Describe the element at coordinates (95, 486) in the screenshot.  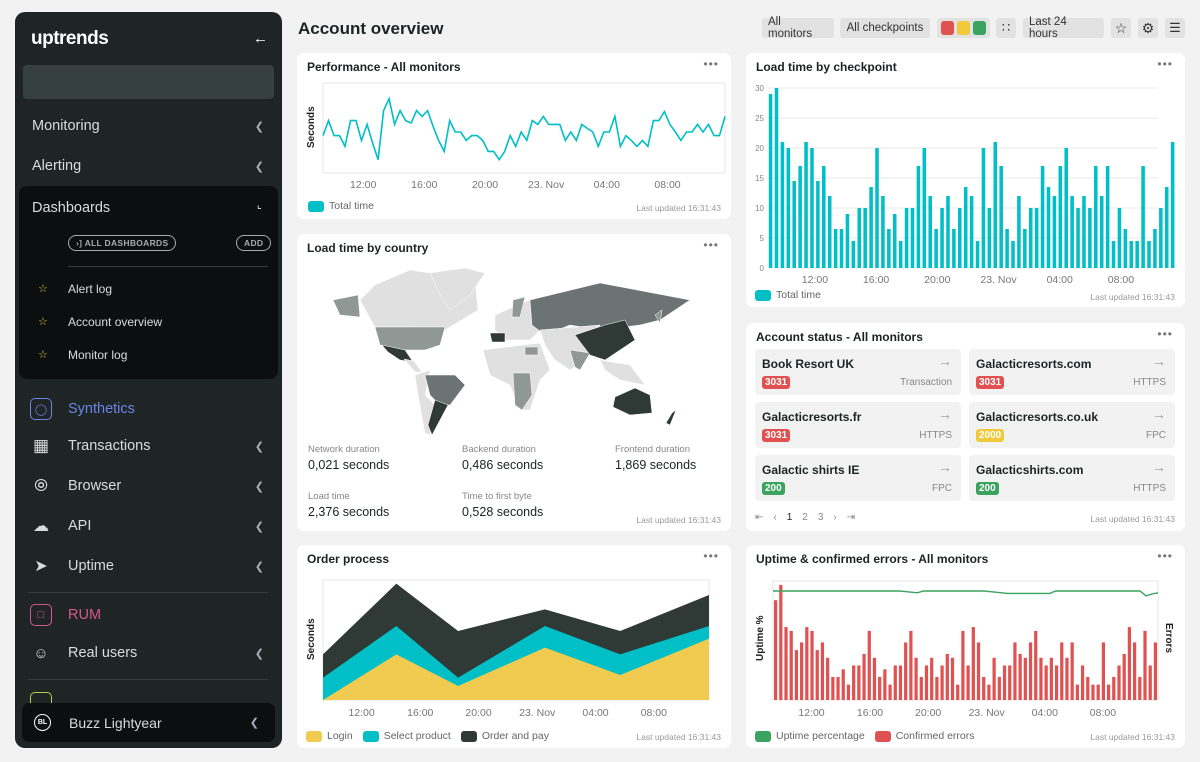
I see `sidebar-item-label: Browser` at that location.